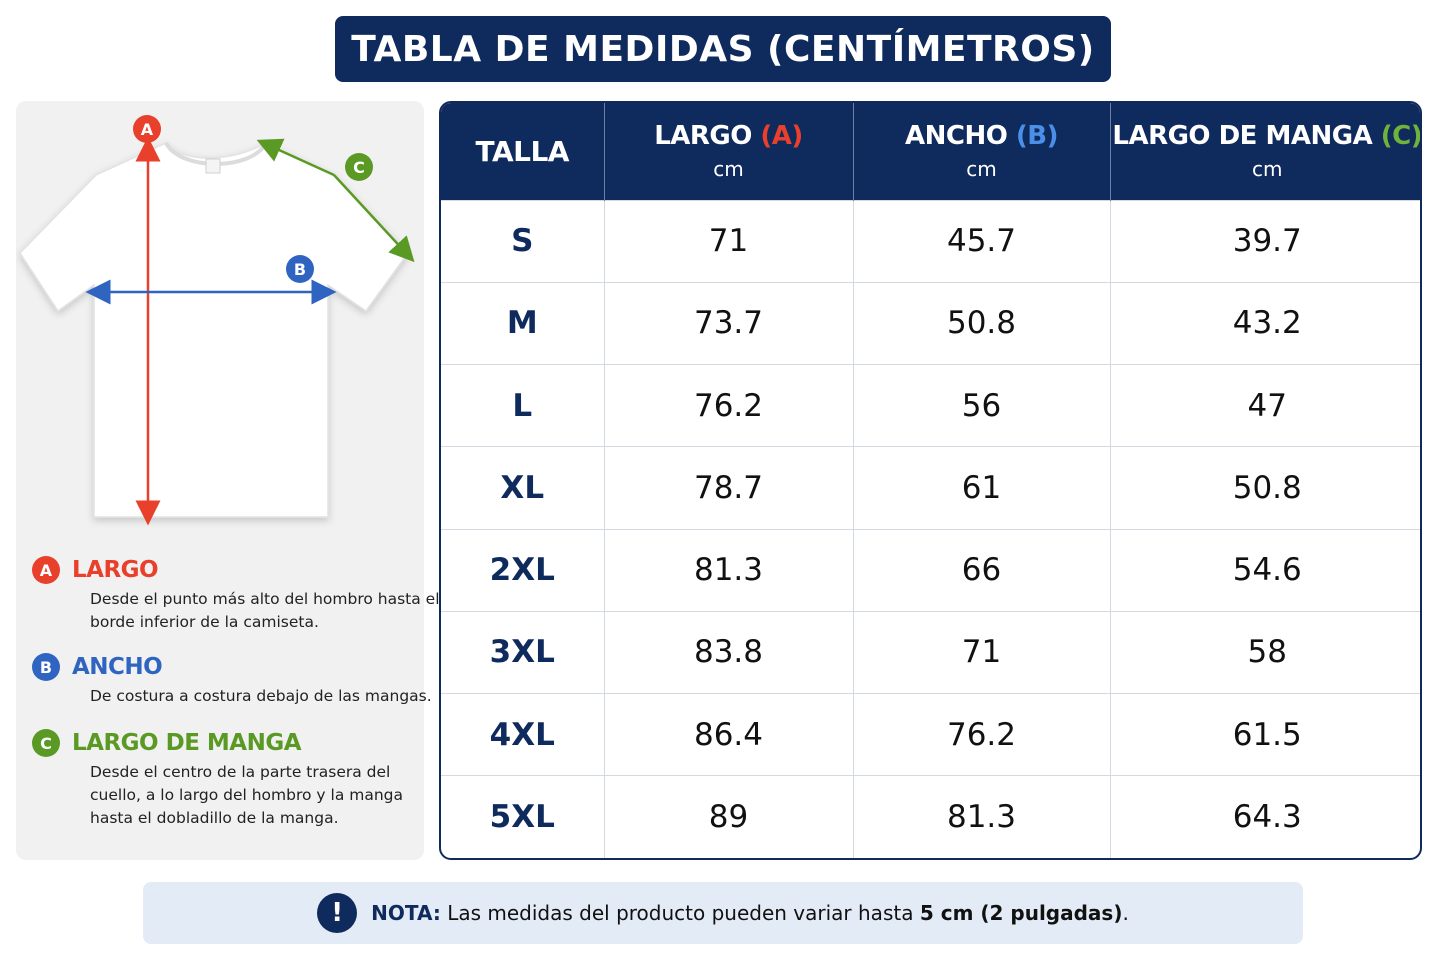  Describe the element at coordinates (1267, 151) in the screenshot. I see `header-manga: LARGO DE MANGA (C) cm` at that location.